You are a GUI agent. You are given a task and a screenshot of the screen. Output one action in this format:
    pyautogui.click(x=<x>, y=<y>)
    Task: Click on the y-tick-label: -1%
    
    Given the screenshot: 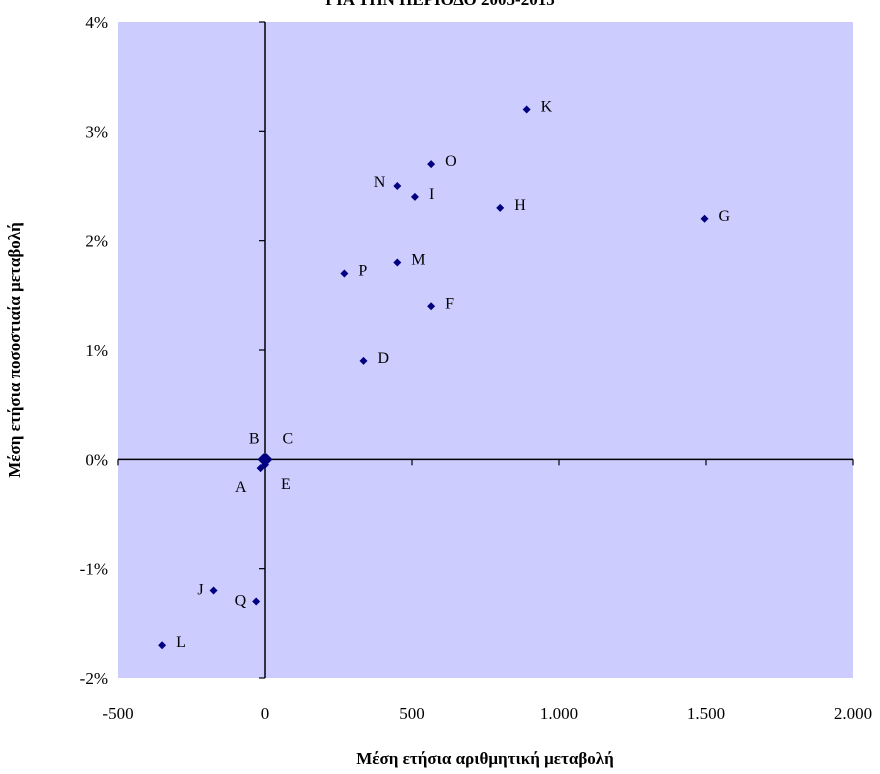 What is the action you would take?
    pyautogui.click(x=94, y=569)
    